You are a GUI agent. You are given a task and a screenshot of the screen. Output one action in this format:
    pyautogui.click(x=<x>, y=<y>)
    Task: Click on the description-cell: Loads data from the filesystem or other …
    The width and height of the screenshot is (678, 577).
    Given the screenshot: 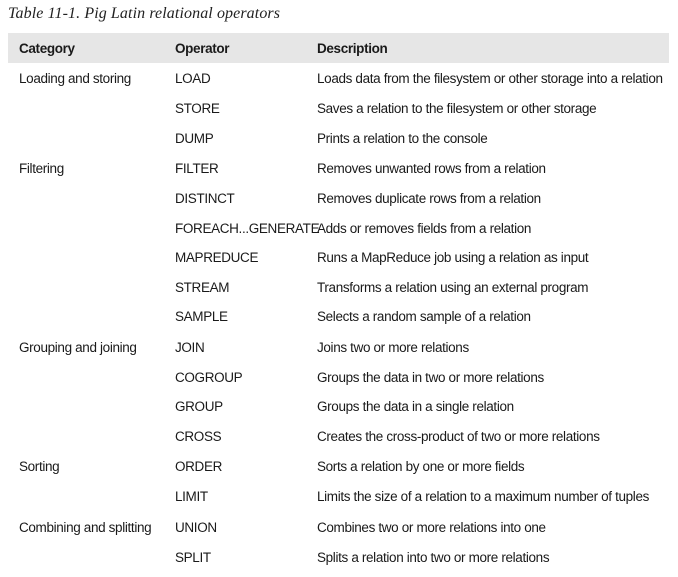 What is the action you would take?
    pyautogui.click(x=490, y=78)
    